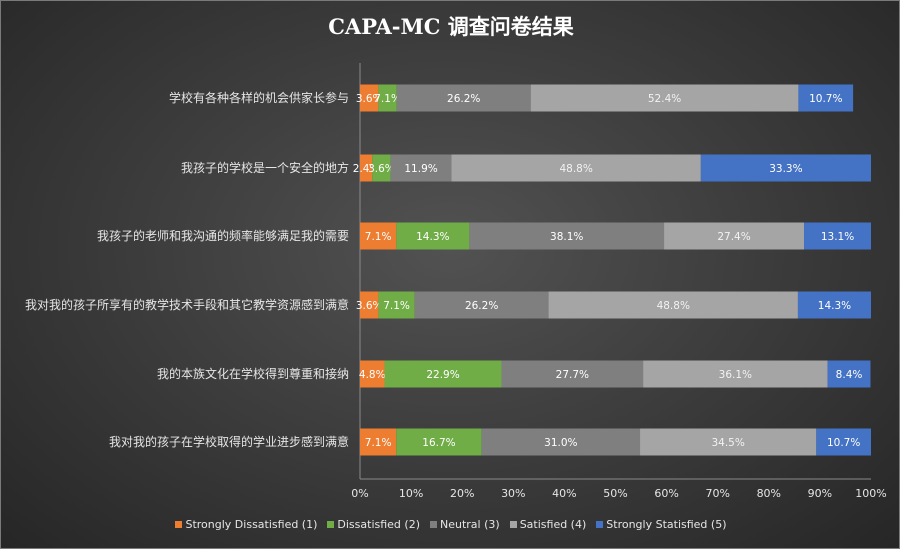  I want to click on legend-entry: Strongly Dissatisfied (1), so click(246, 524).